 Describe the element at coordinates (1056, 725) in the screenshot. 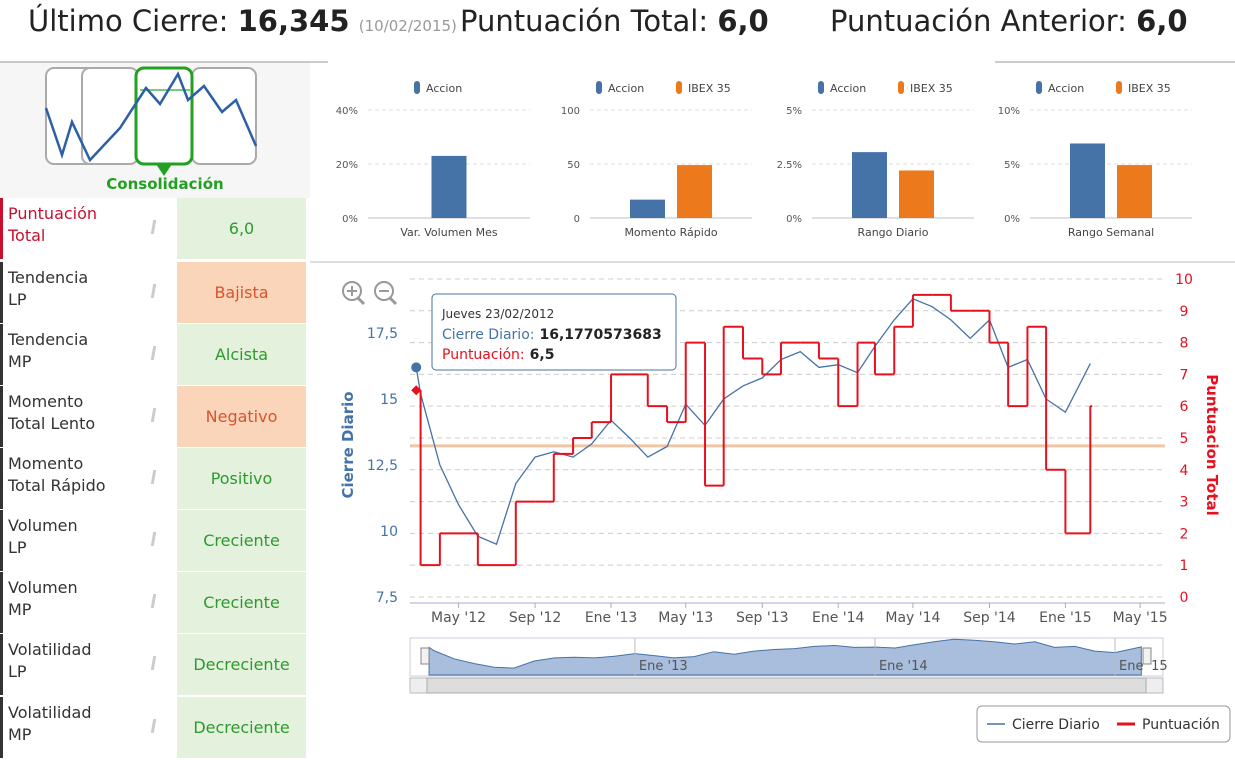

I see `legend-label: Cierre Diario` at that location.